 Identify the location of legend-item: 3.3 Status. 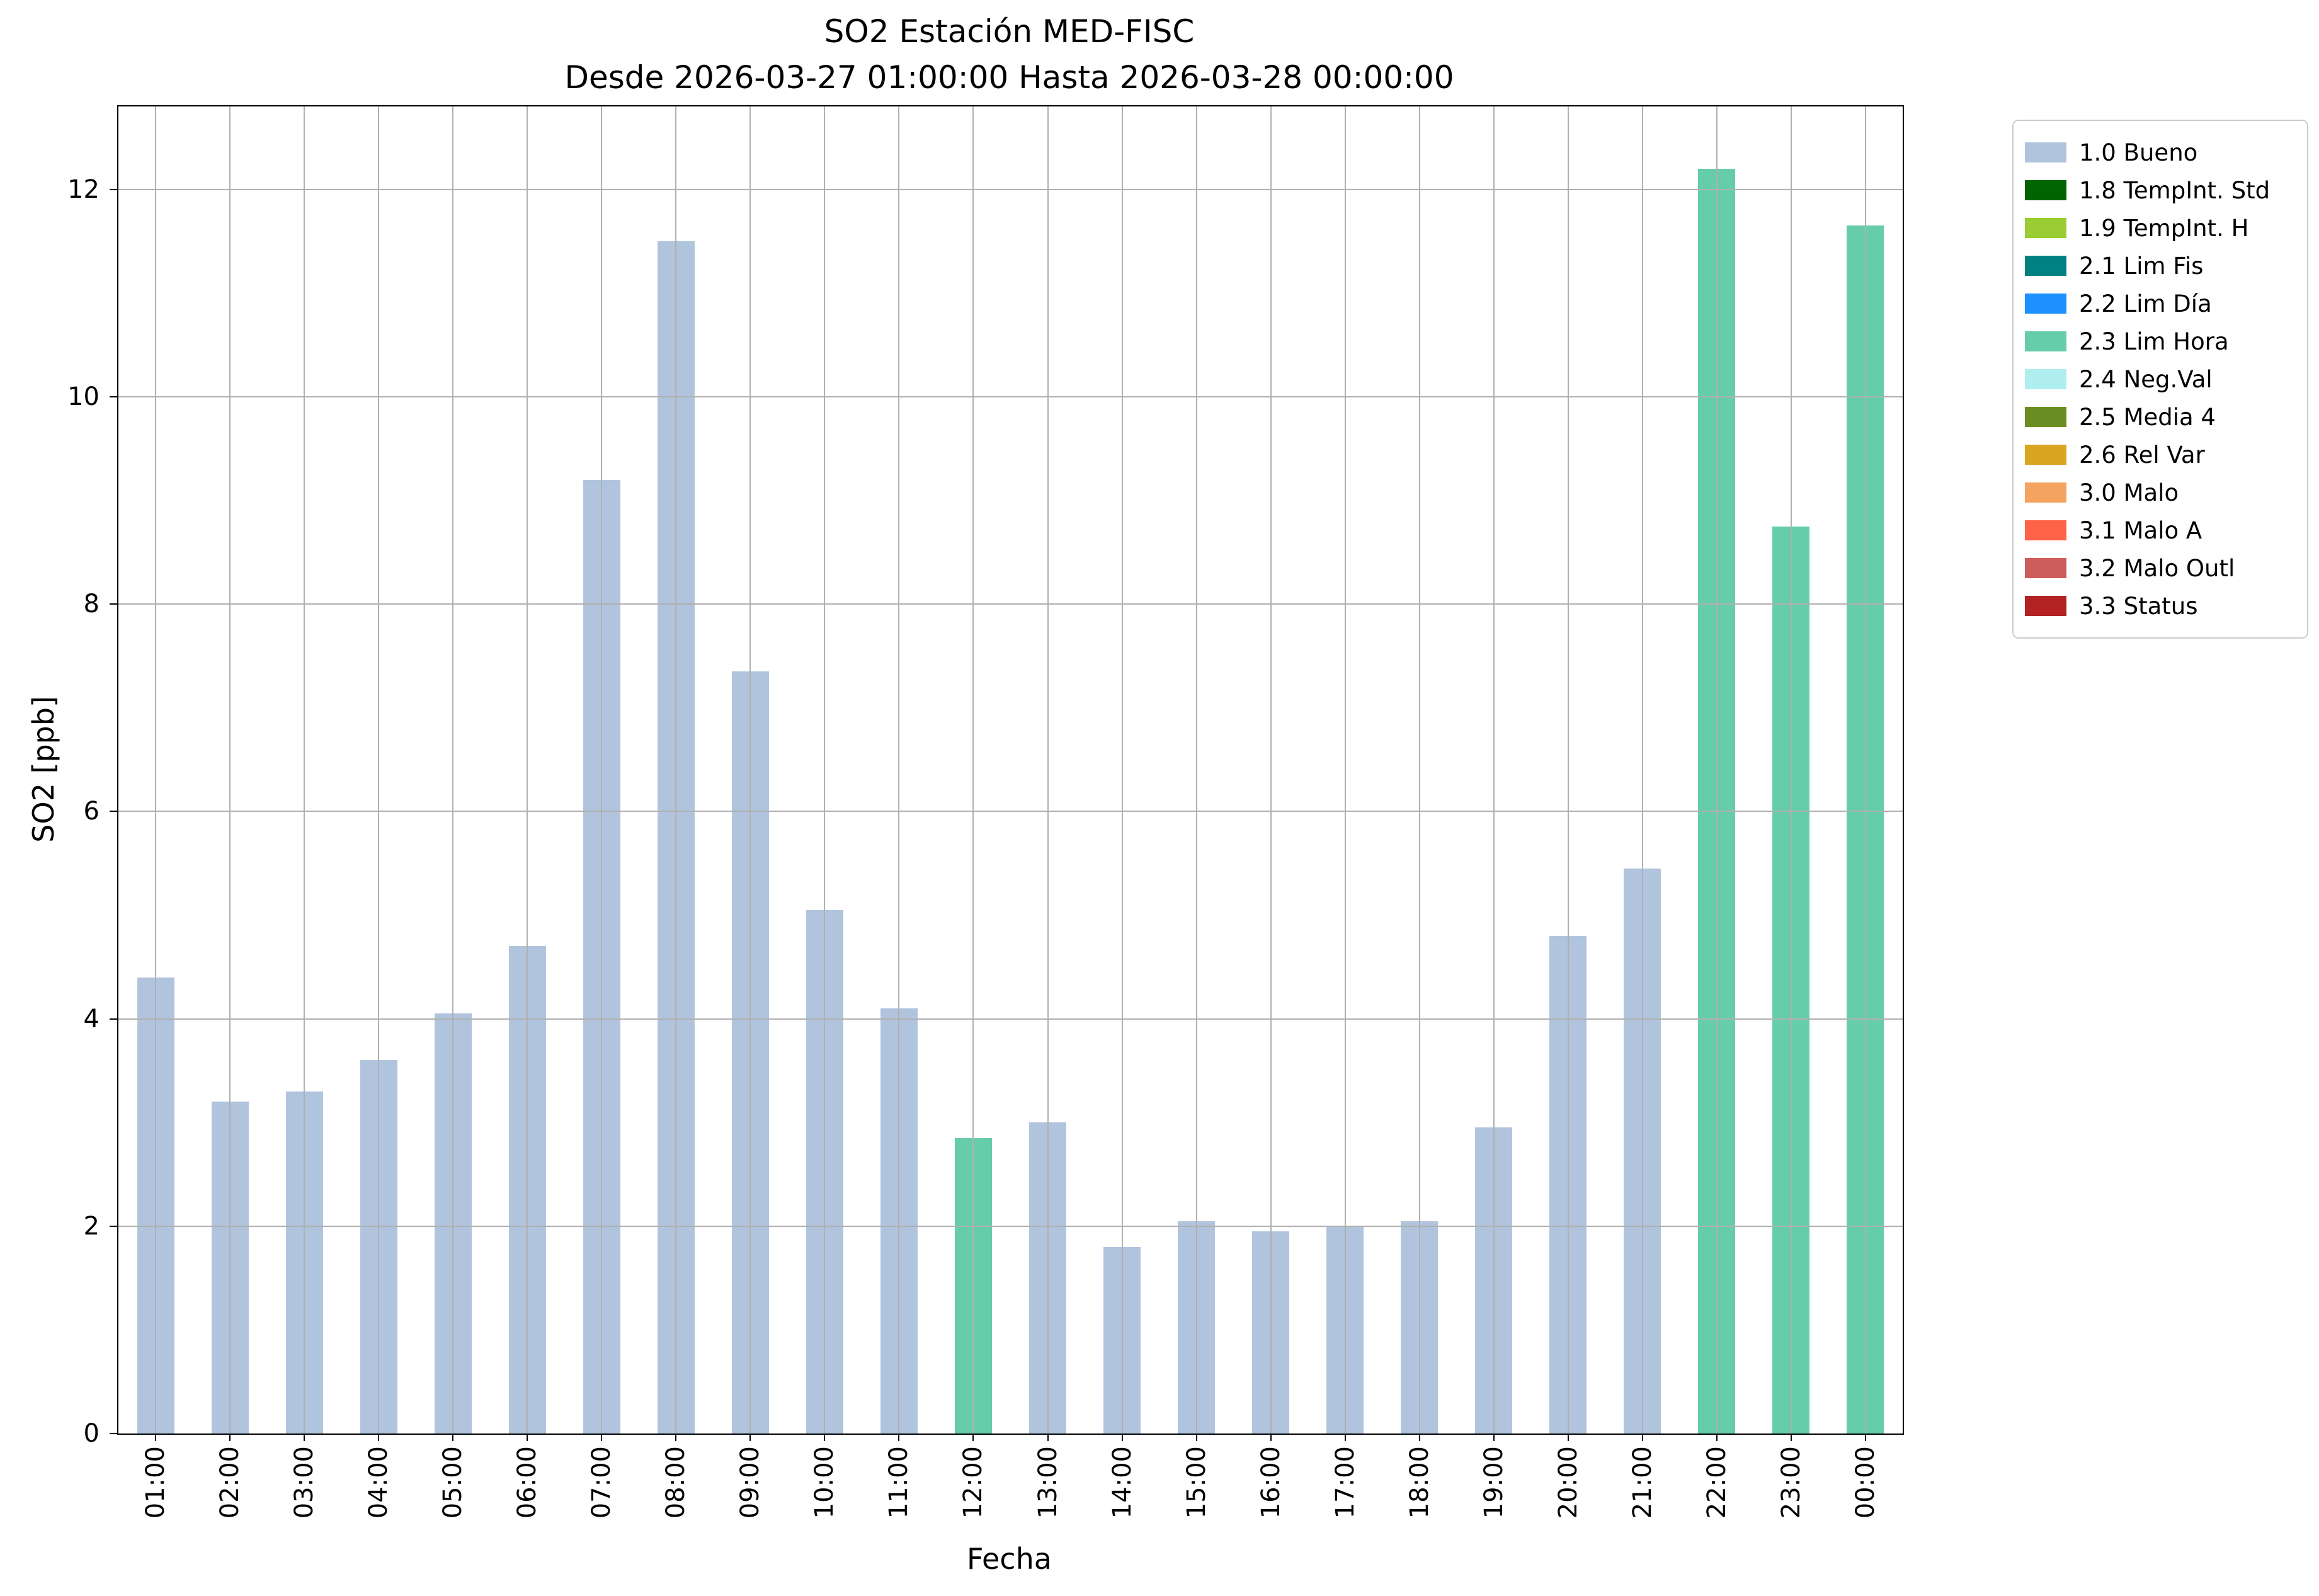
(2160, 606).